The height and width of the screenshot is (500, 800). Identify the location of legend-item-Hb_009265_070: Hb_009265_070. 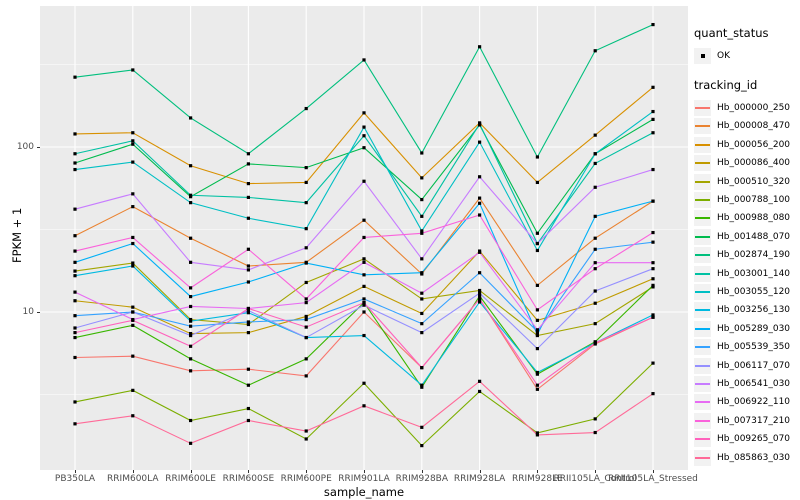
(747, 439).